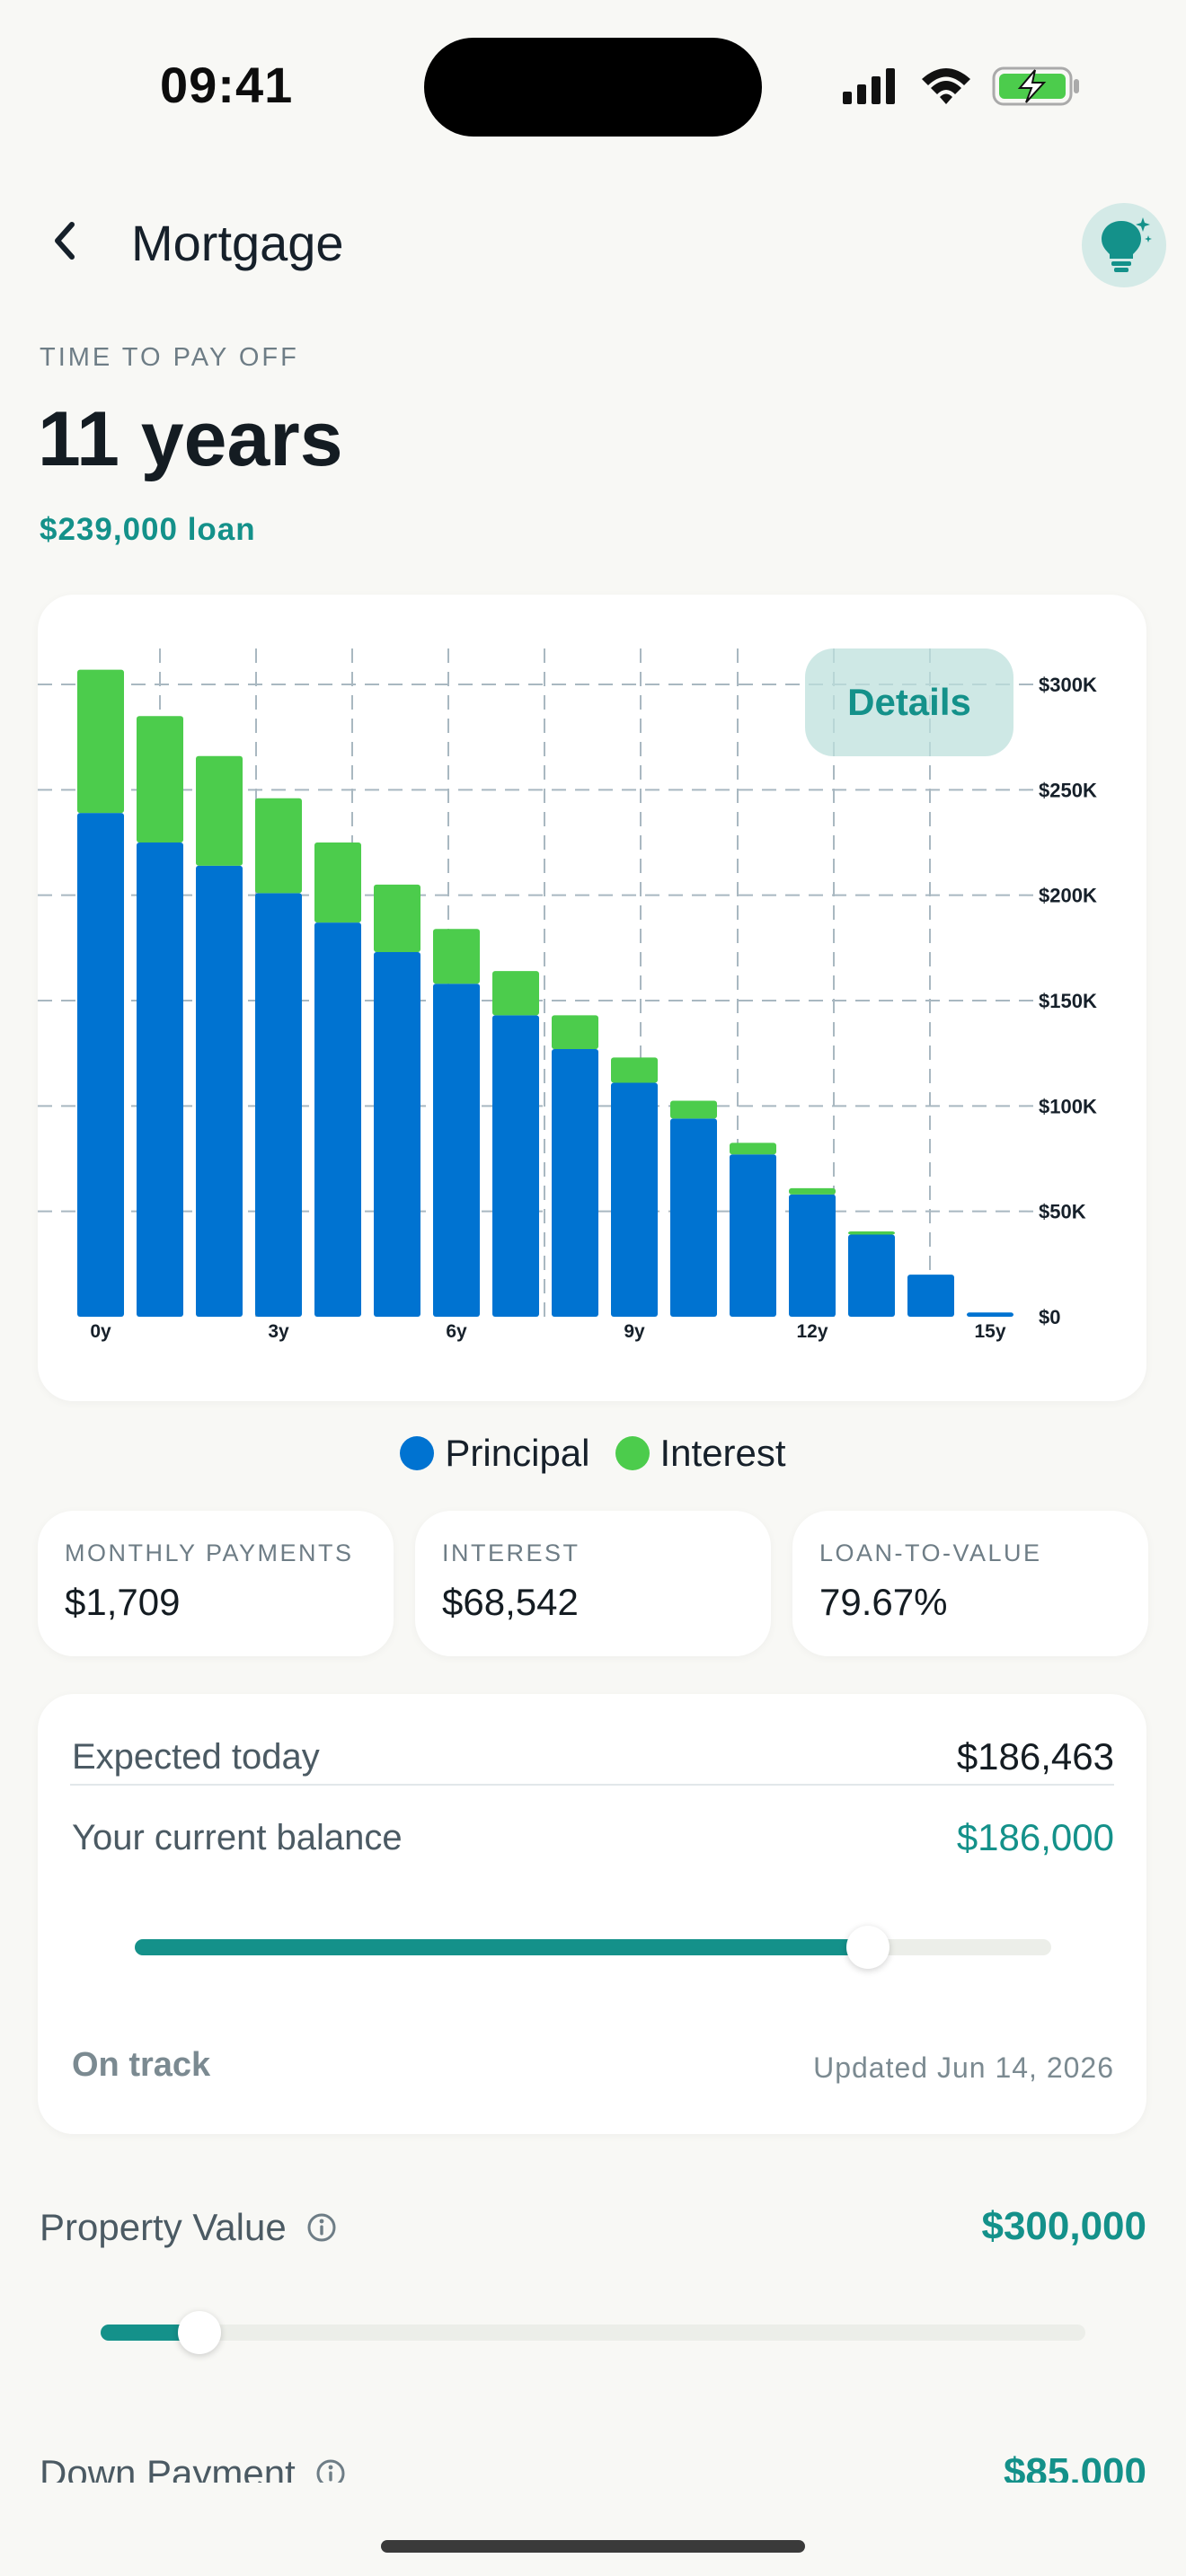  Describe the element at coordinates (100, 1065) in the screenshot. I see `bar-principal-0y` at that location.